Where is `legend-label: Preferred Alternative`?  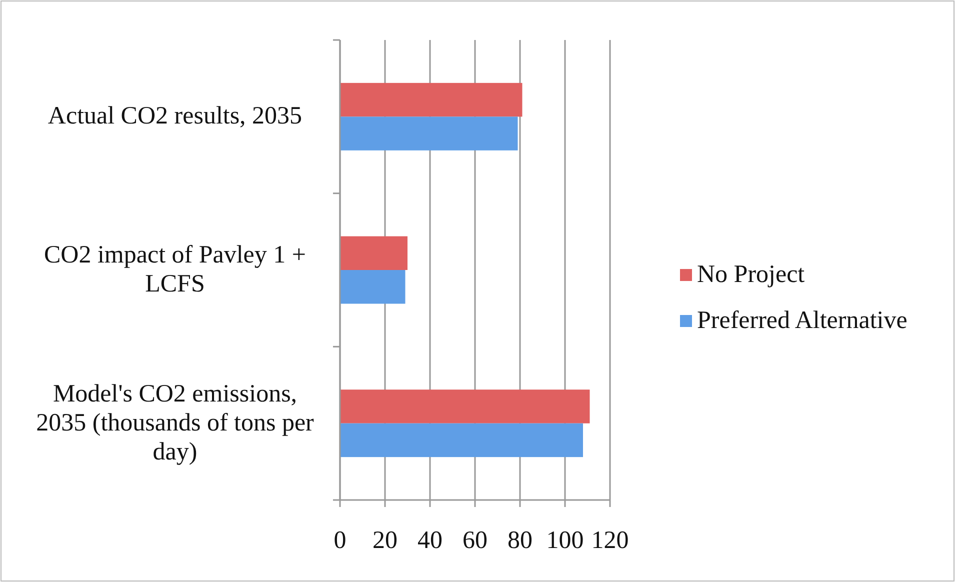 legend-label: Preferred Alternative is located at coordinates (802, 320).